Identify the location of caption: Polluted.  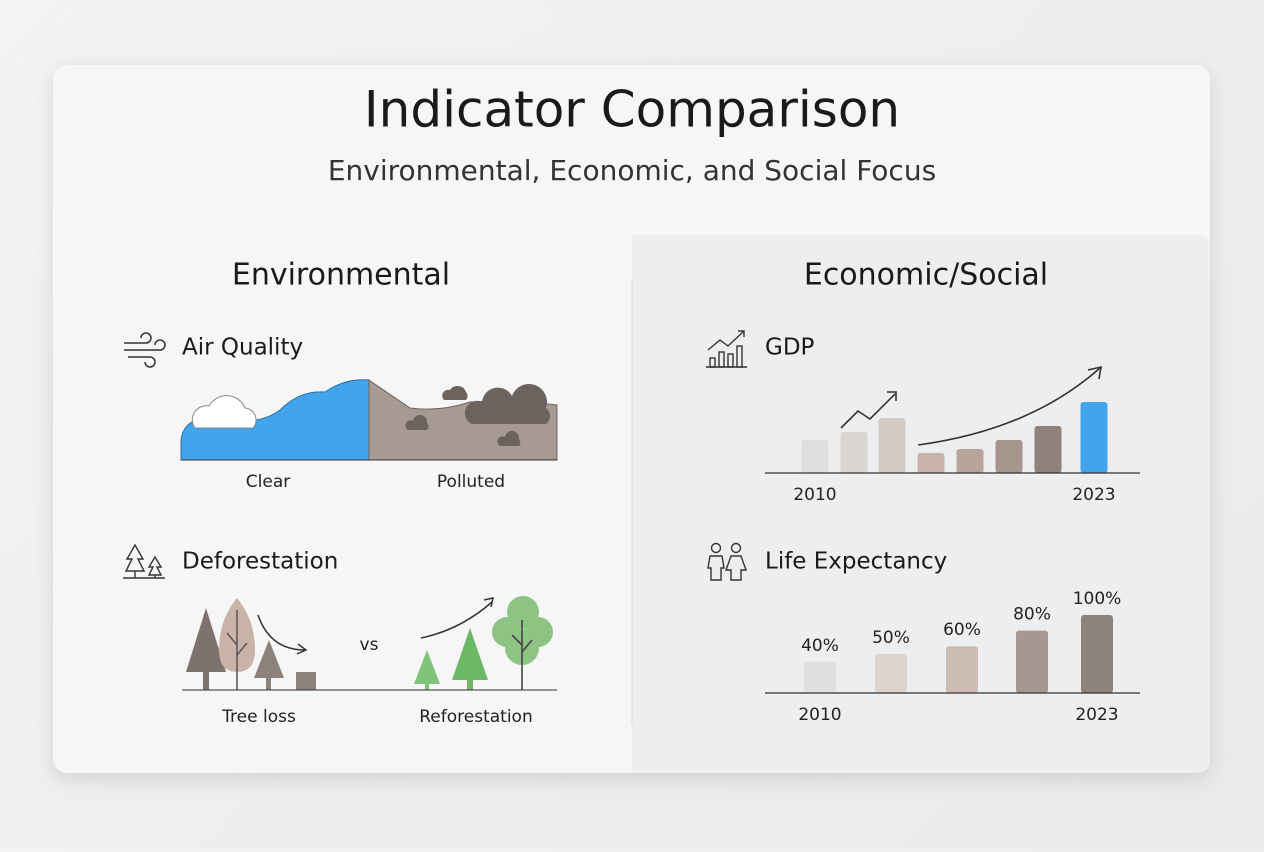
(471, 482).